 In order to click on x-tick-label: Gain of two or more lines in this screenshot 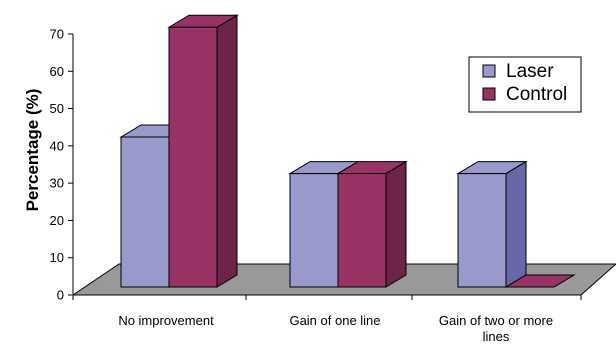, I will do `click(496, 328)`.